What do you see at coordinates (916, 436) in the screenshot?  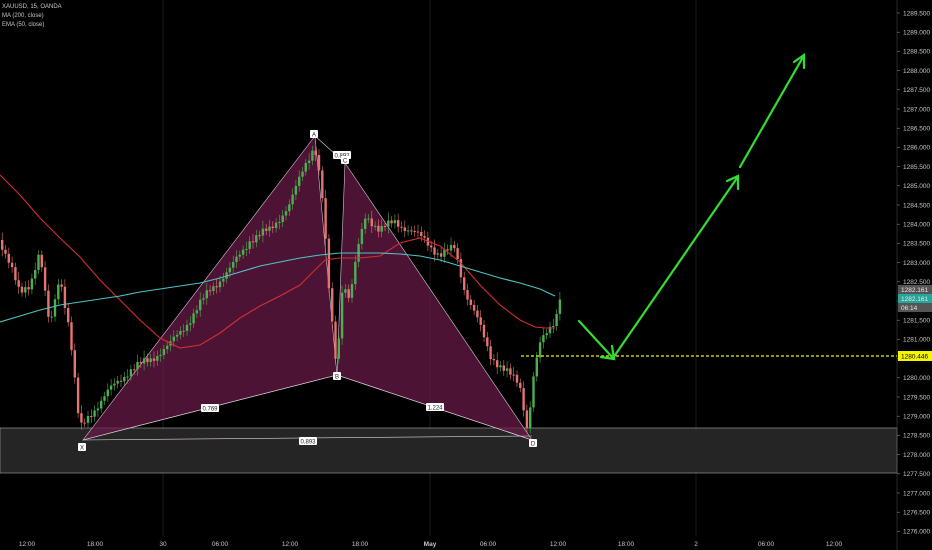 I see `price-tick-label: 1278.500` at bounding box center [916, 436].